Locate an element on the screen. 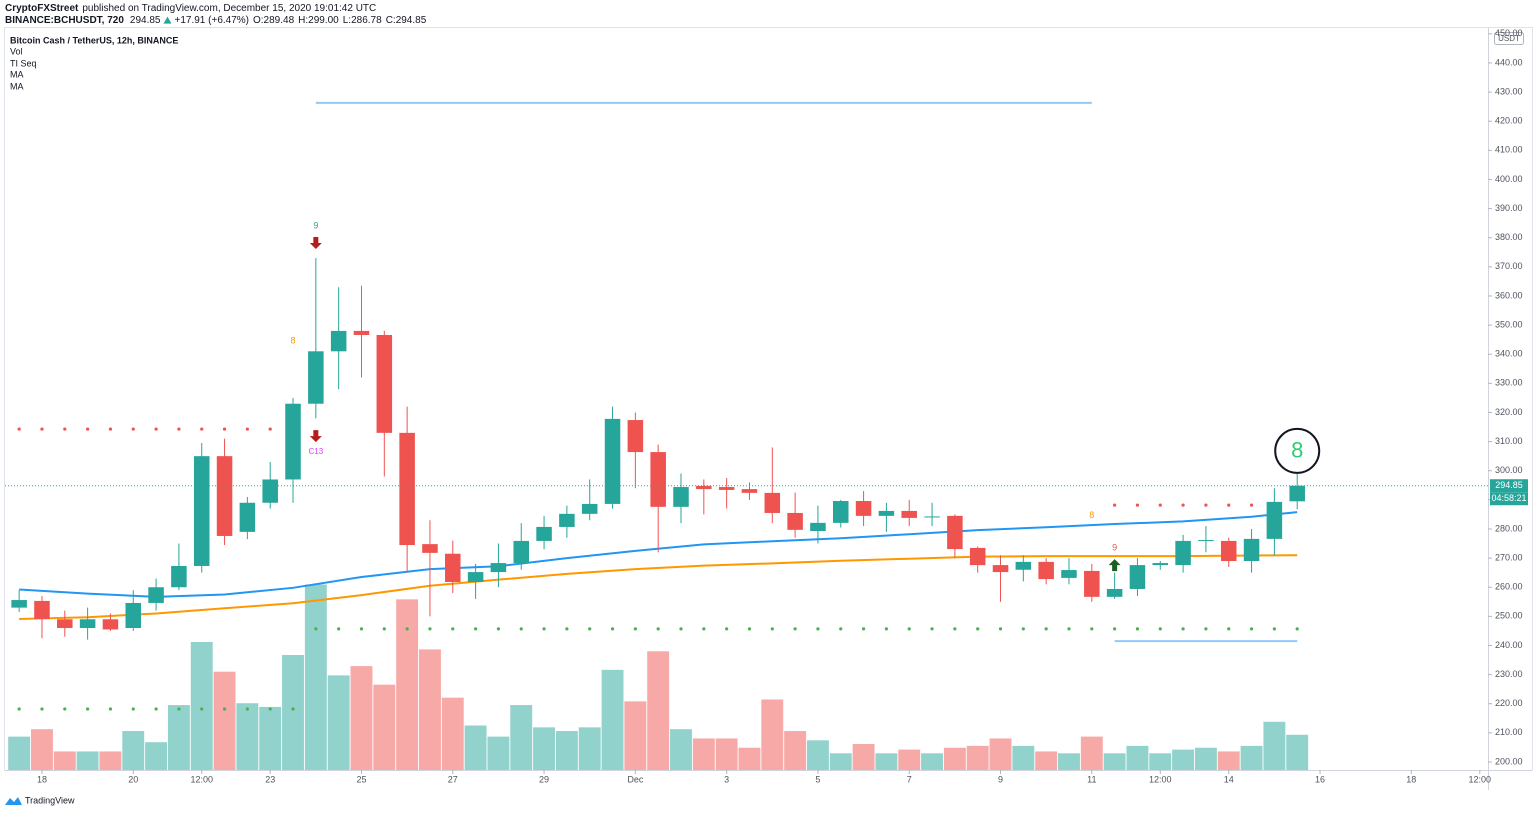 Image resolution: width=1536 pixels, height=814 pixels. y-tick-label: 200.00 is located at coordinates (1509, 761).